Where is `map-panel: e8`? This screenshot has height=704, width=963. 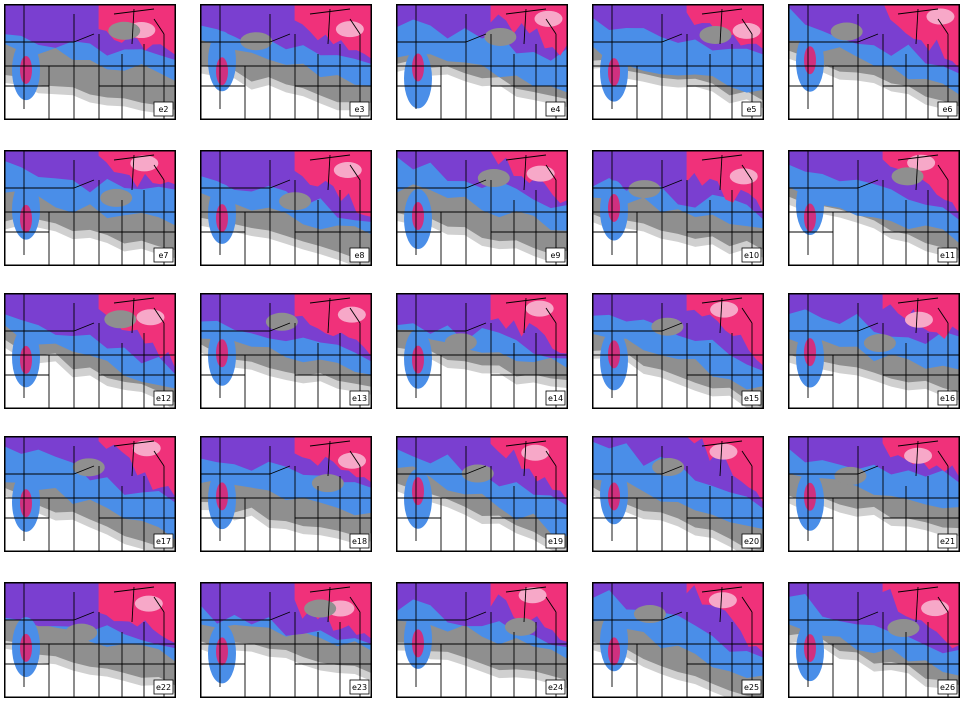
map-panel: e8 is located at coordinates (287, 209).